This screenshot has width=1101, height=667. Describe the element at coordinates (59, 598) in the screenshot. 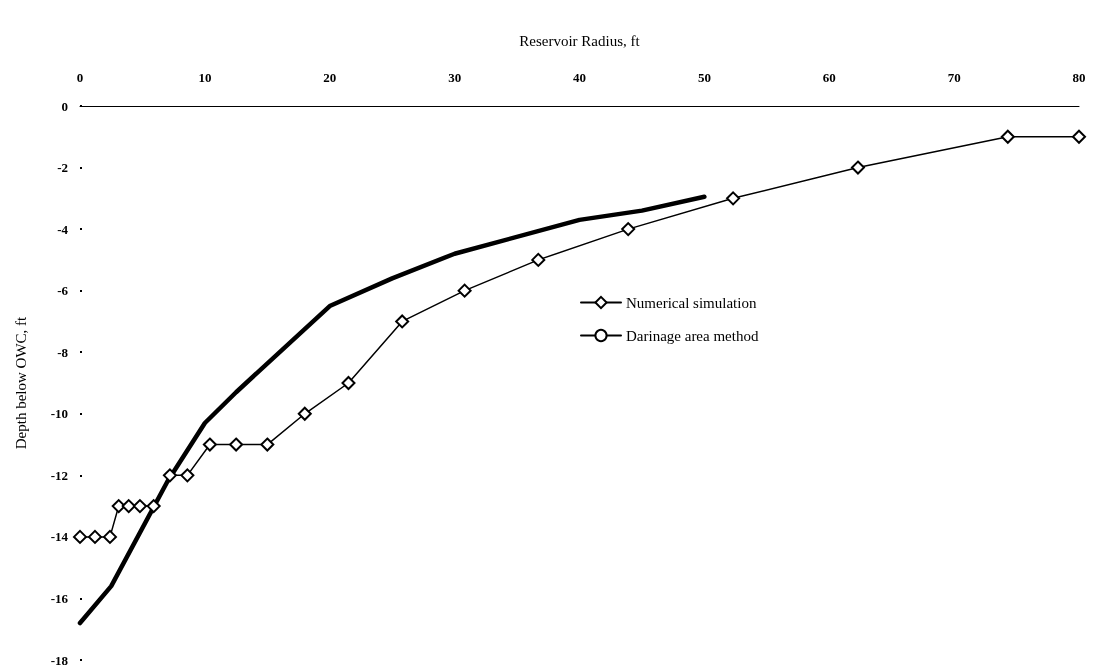

I see `y-tick-label: -16` at that location.